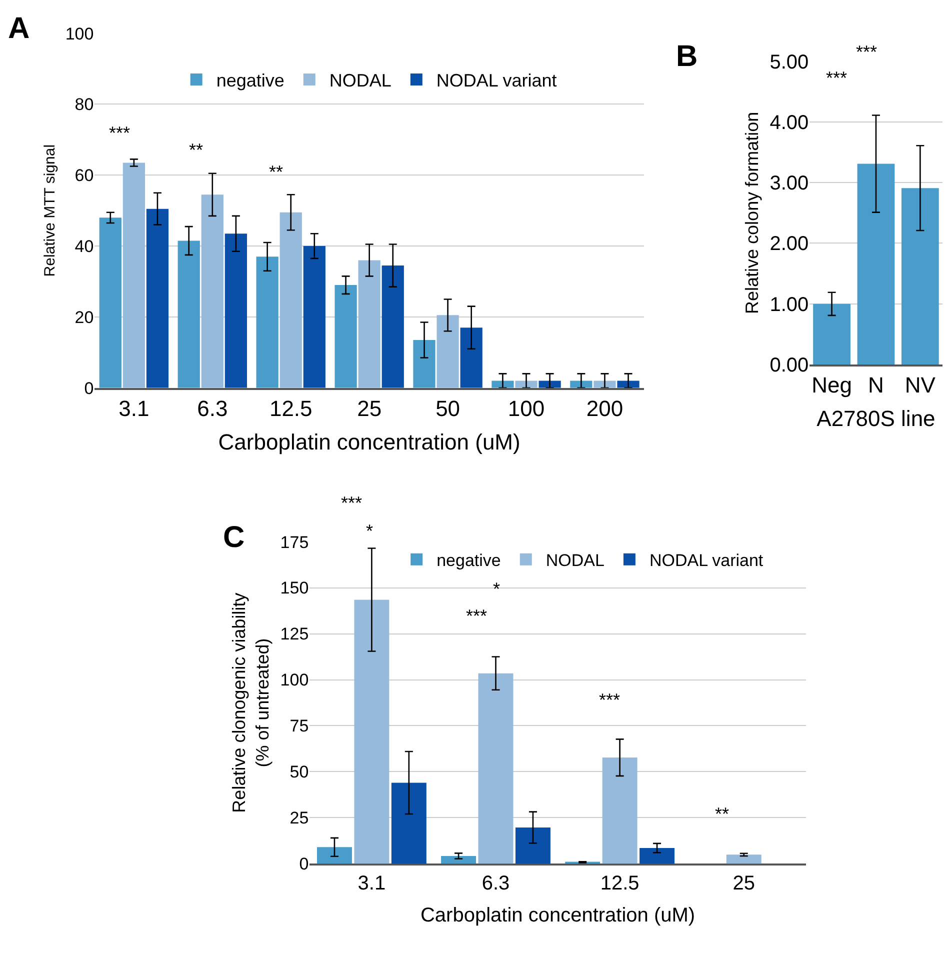 The width and height of the screenshot is (947, 955). I want to click on y-tick-label: 25, so click(299, 818).